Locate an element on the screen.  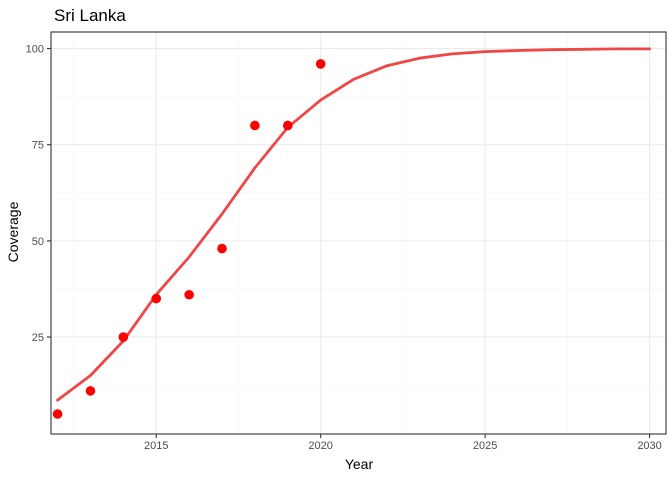
y-tick-label: 25 is located at coordinates (38, 338).